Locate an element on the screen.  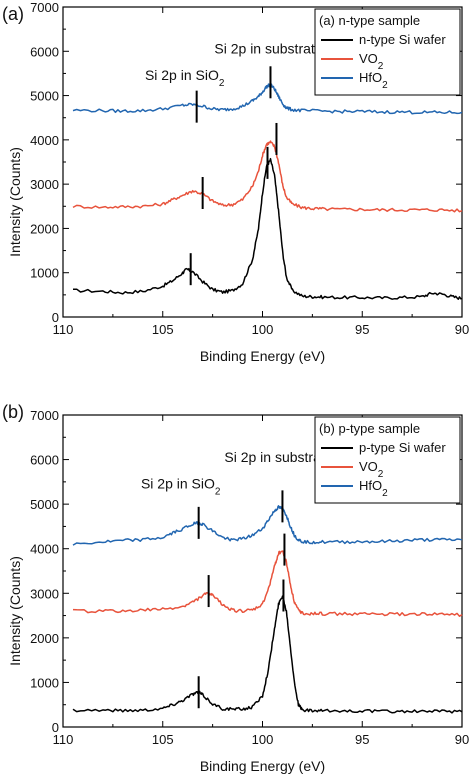
legend-entry: n-type Si wafer is located at coordinates (402, 39).